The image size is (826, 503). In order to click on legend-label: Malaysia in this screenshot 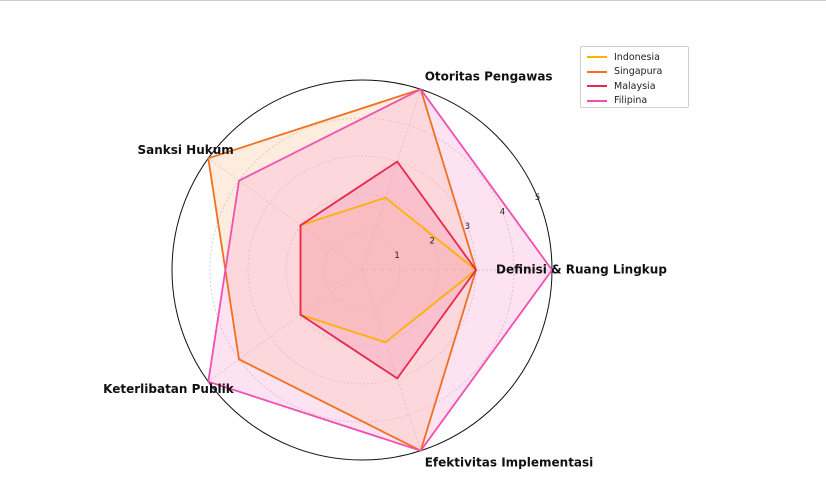, I will do `click(635, 86)`.